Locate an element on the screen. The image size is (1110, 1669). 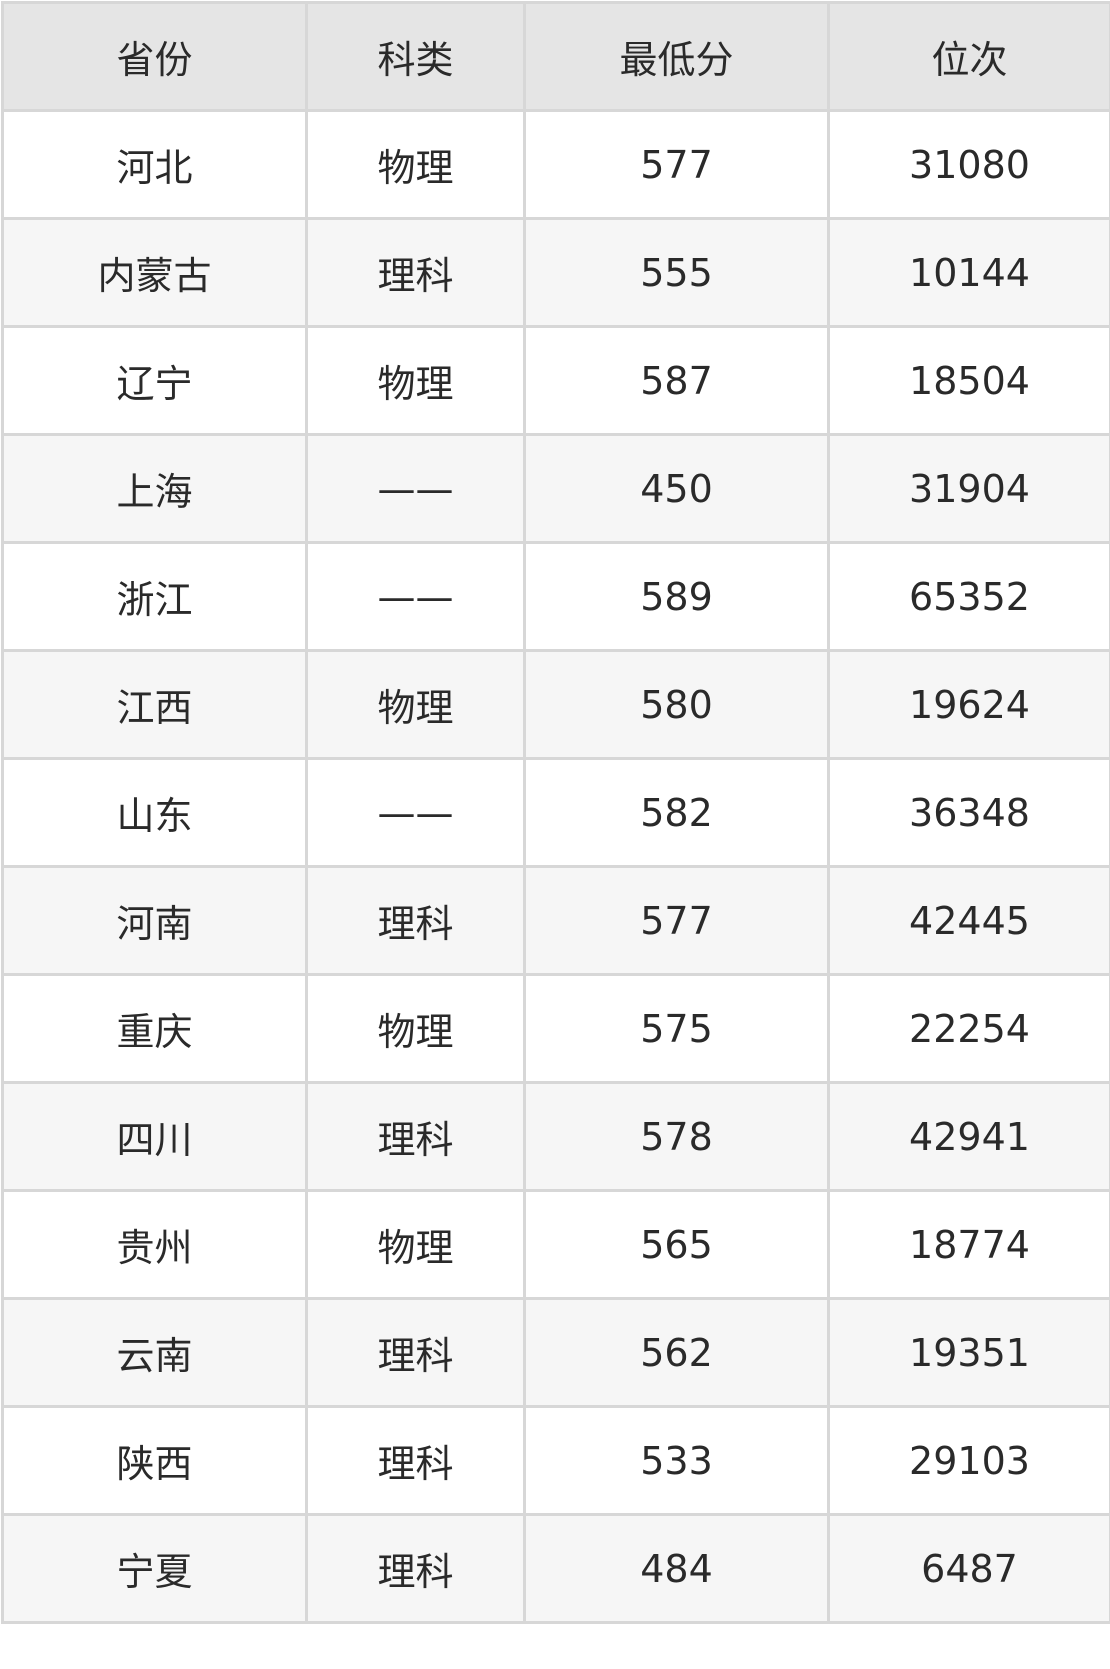
header-subject: 科类 is located at coordinates (416, 57).